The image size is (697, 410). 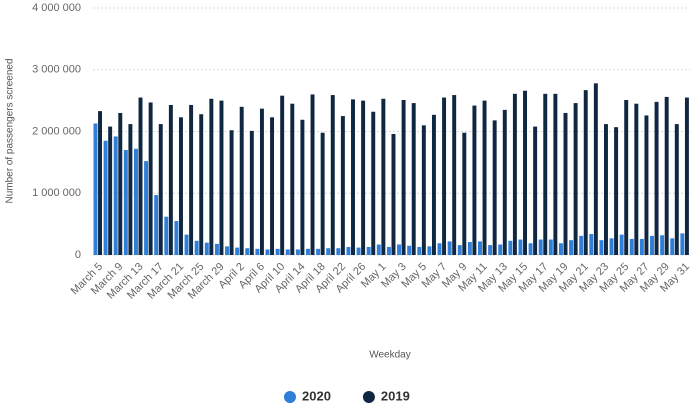 I want to click on y-tick-label: 4 000 000, so click(x=56, y=8).